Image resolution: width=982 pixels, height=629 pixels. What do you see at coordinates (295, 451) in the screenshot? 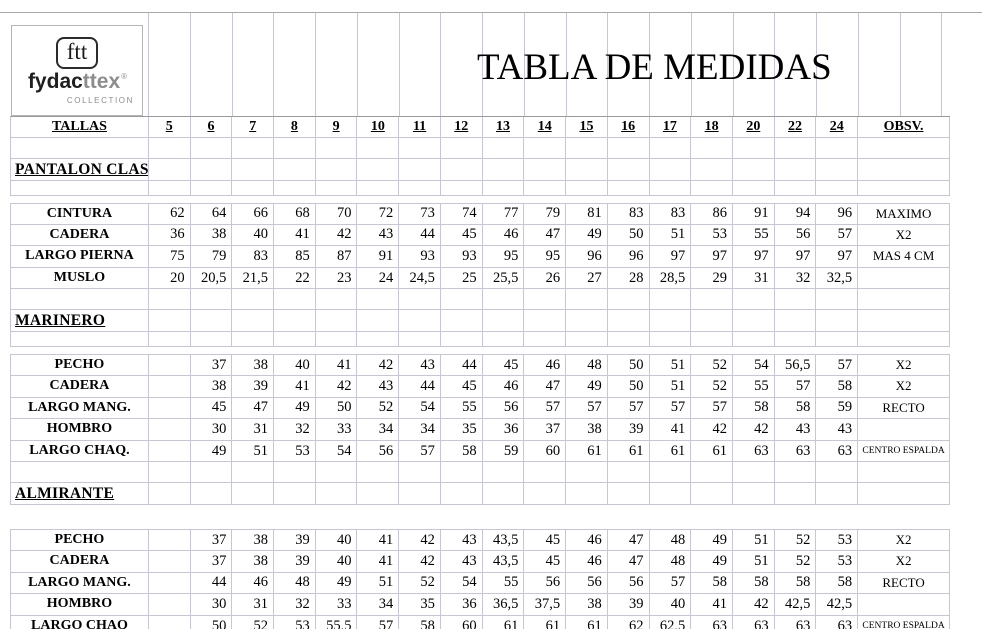
I see `value-cell: 53` at bounding box center [295, 451].